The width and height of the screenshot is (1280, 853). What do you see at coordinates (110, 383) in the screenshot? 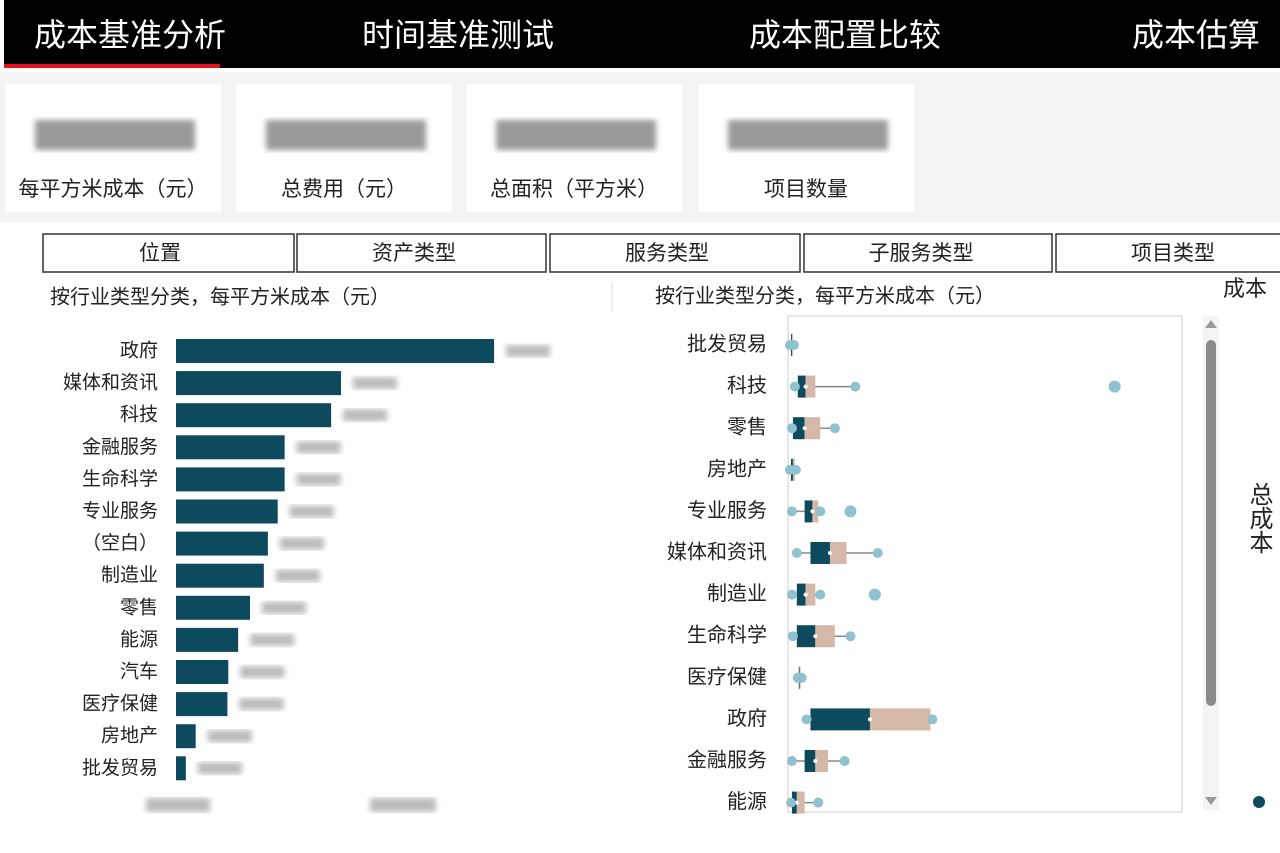
I see `category-label: 媒体和资讯` at bounding box center [110, 383].